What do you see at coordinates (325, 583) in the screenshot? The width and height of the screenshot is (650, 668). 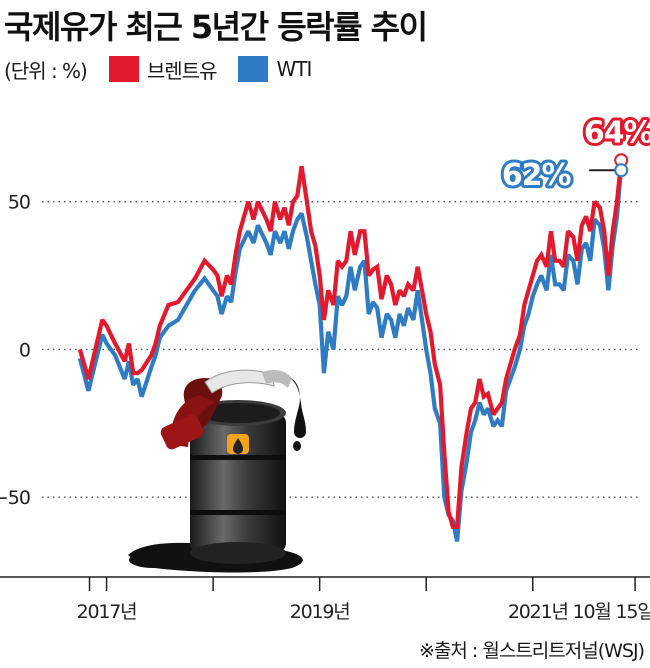 I see `x-axis` at bounding box center [325, 583].